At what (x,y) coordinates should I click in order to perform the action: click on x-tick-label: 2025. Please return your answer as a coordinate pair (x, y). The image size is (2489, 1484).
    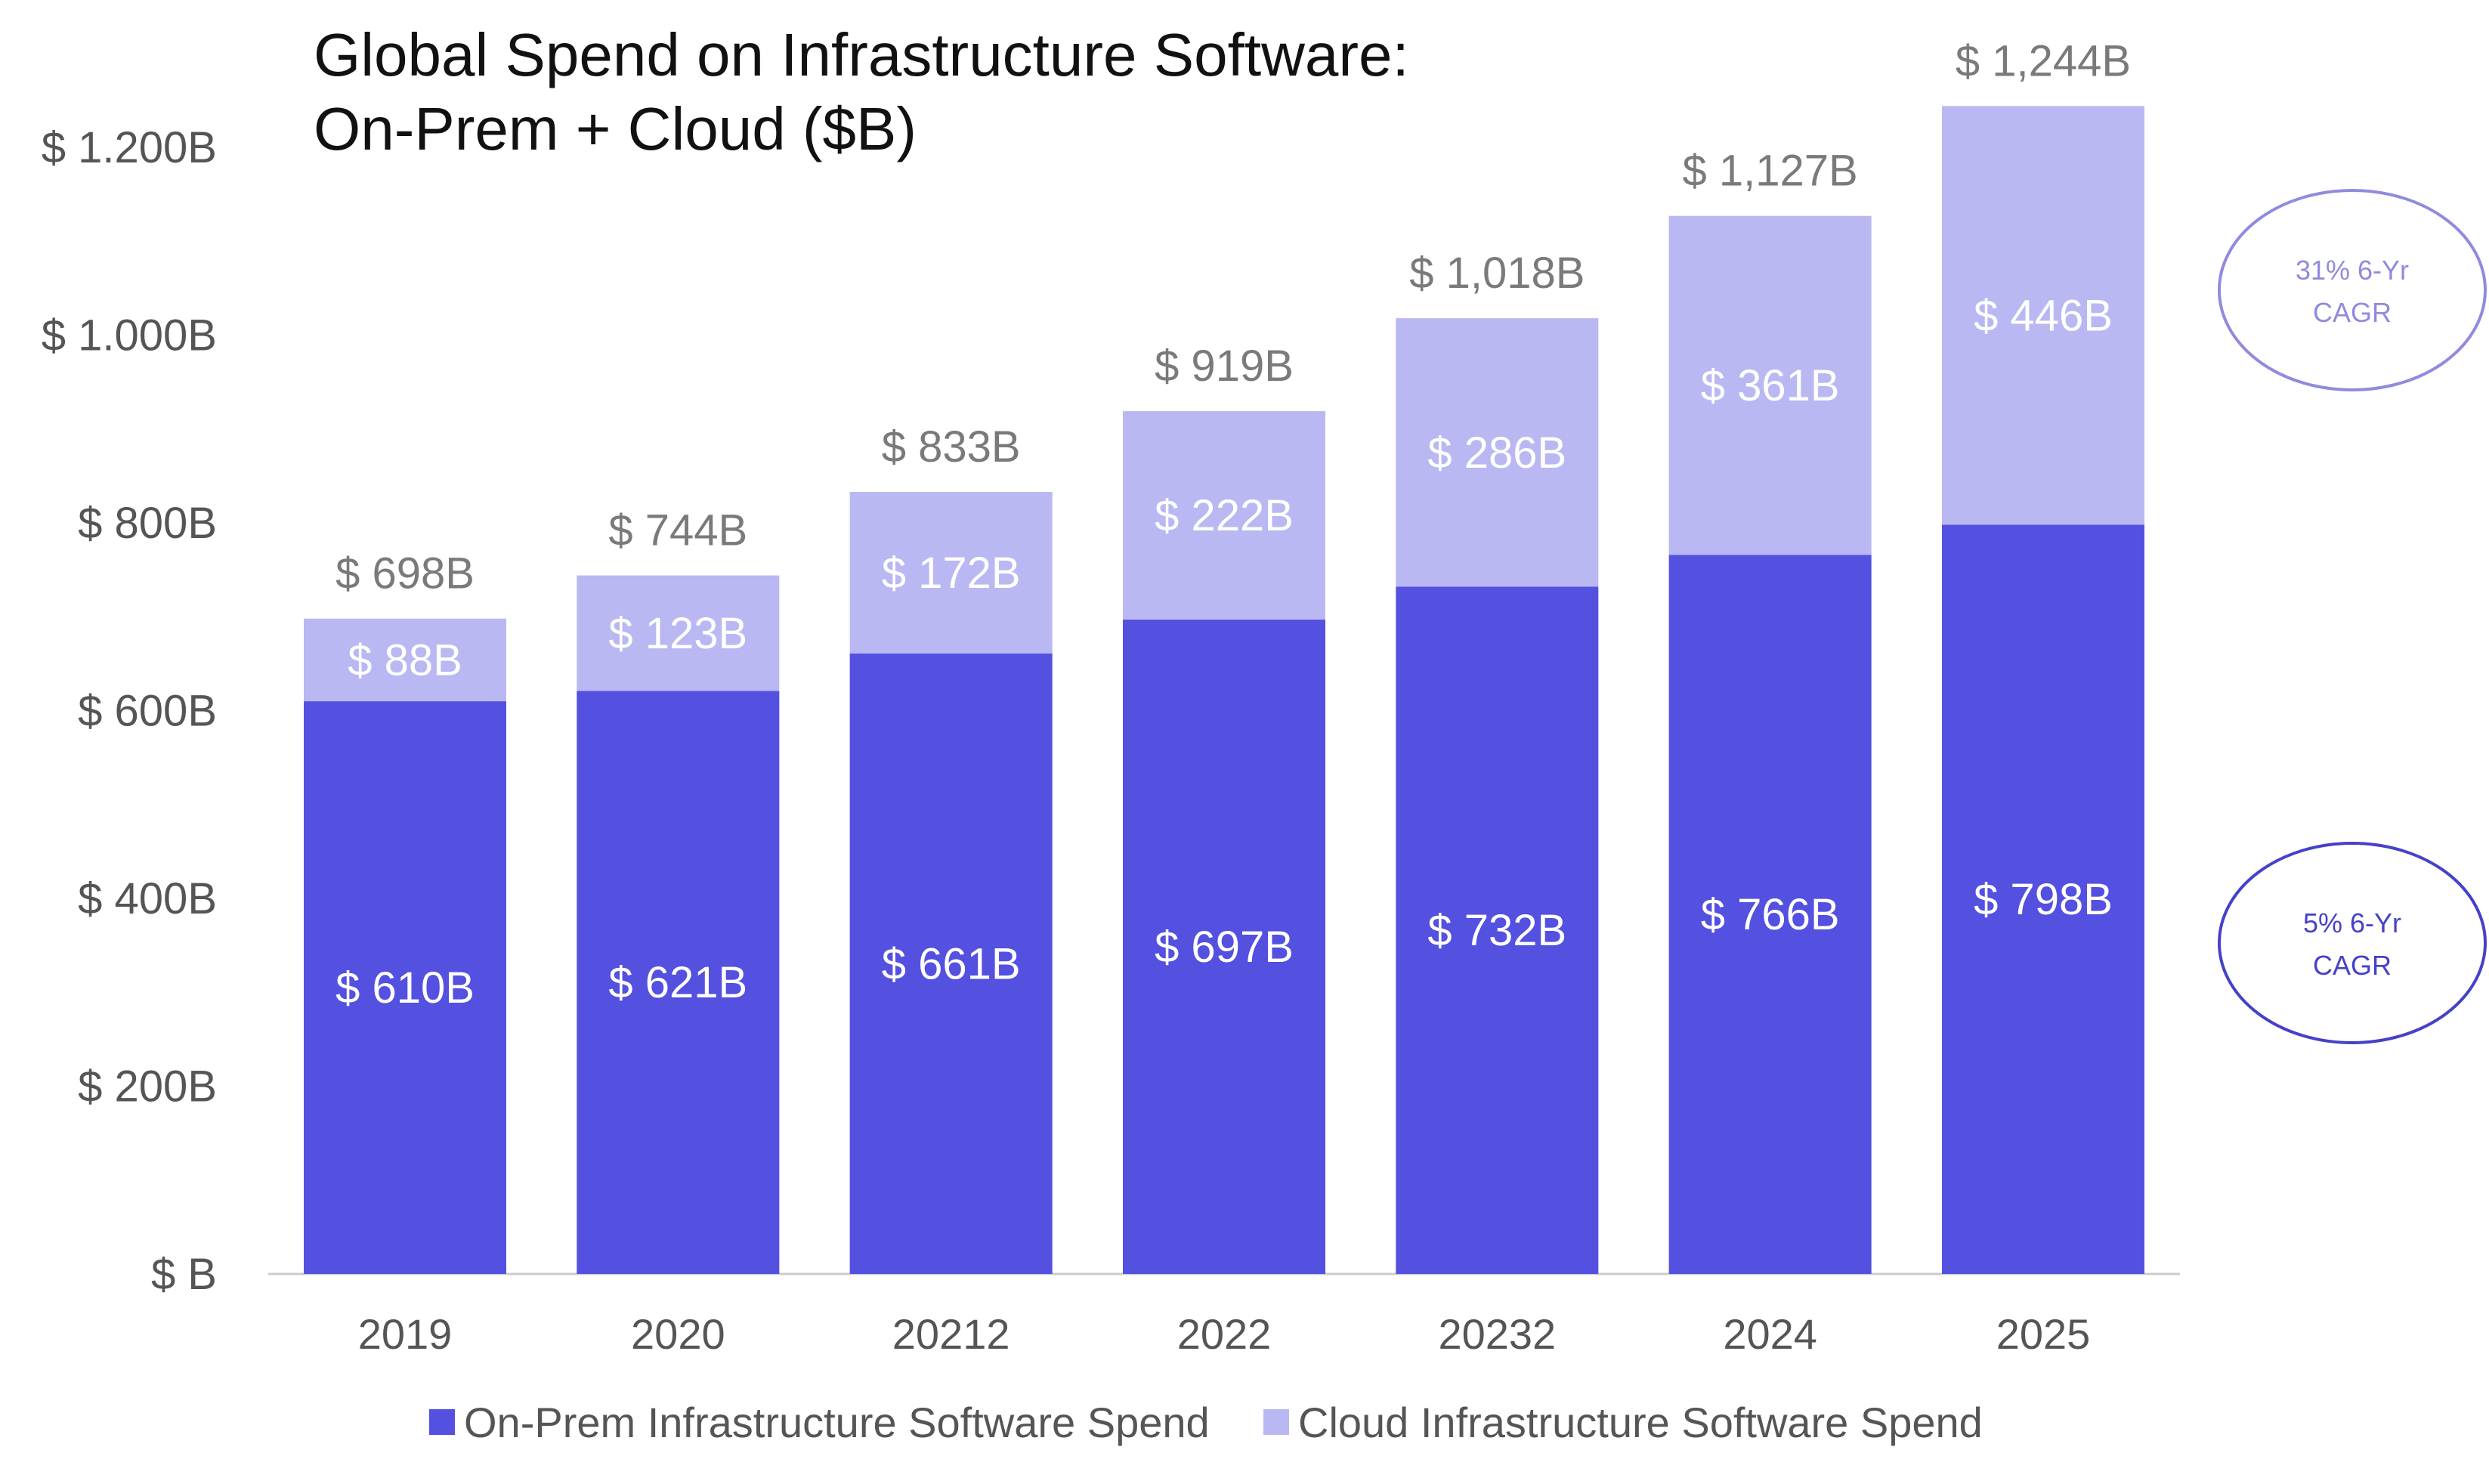
    Looking at the image, I should click on (2043, 1334).